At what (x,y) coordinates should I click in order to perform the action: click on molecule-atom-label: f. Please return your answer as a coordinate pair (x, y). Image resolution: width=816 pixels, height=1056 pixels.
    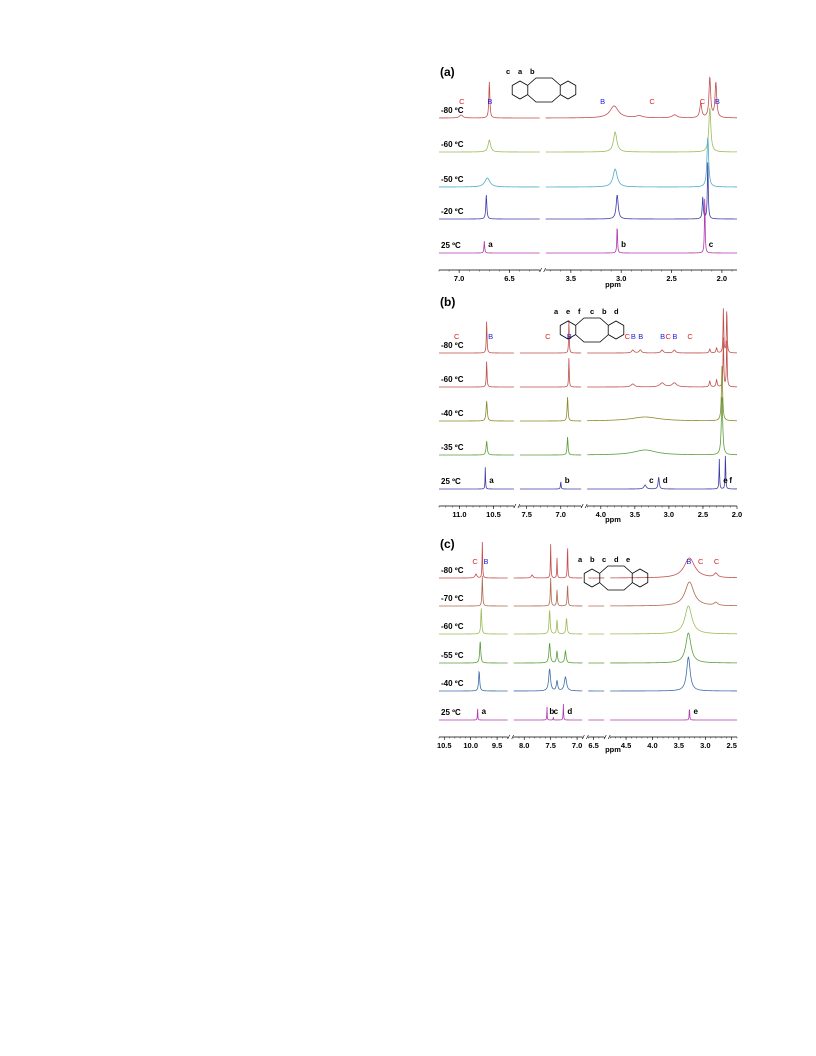
    Looking at the image, I should click on (579, 311).